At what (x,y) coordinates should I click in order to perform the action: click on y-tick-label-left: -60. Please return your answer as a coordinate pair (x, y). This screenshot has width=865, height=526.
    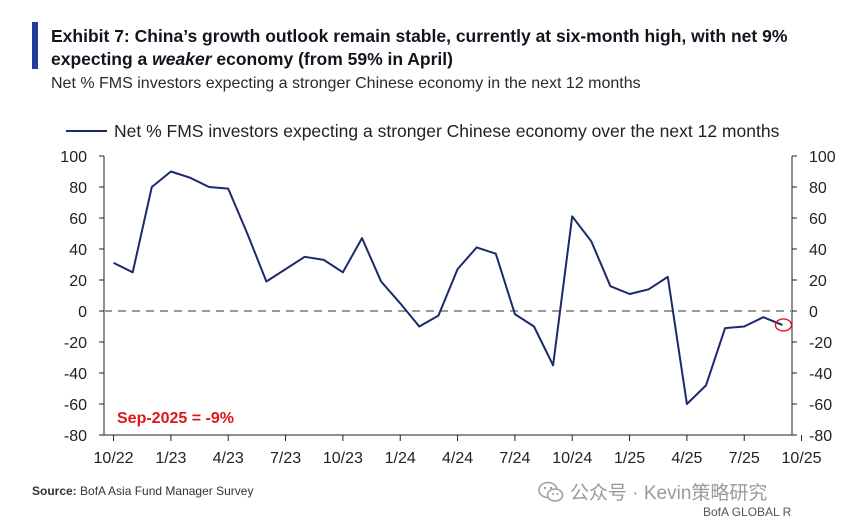
    Looking at the image, I should click on (75, 405).